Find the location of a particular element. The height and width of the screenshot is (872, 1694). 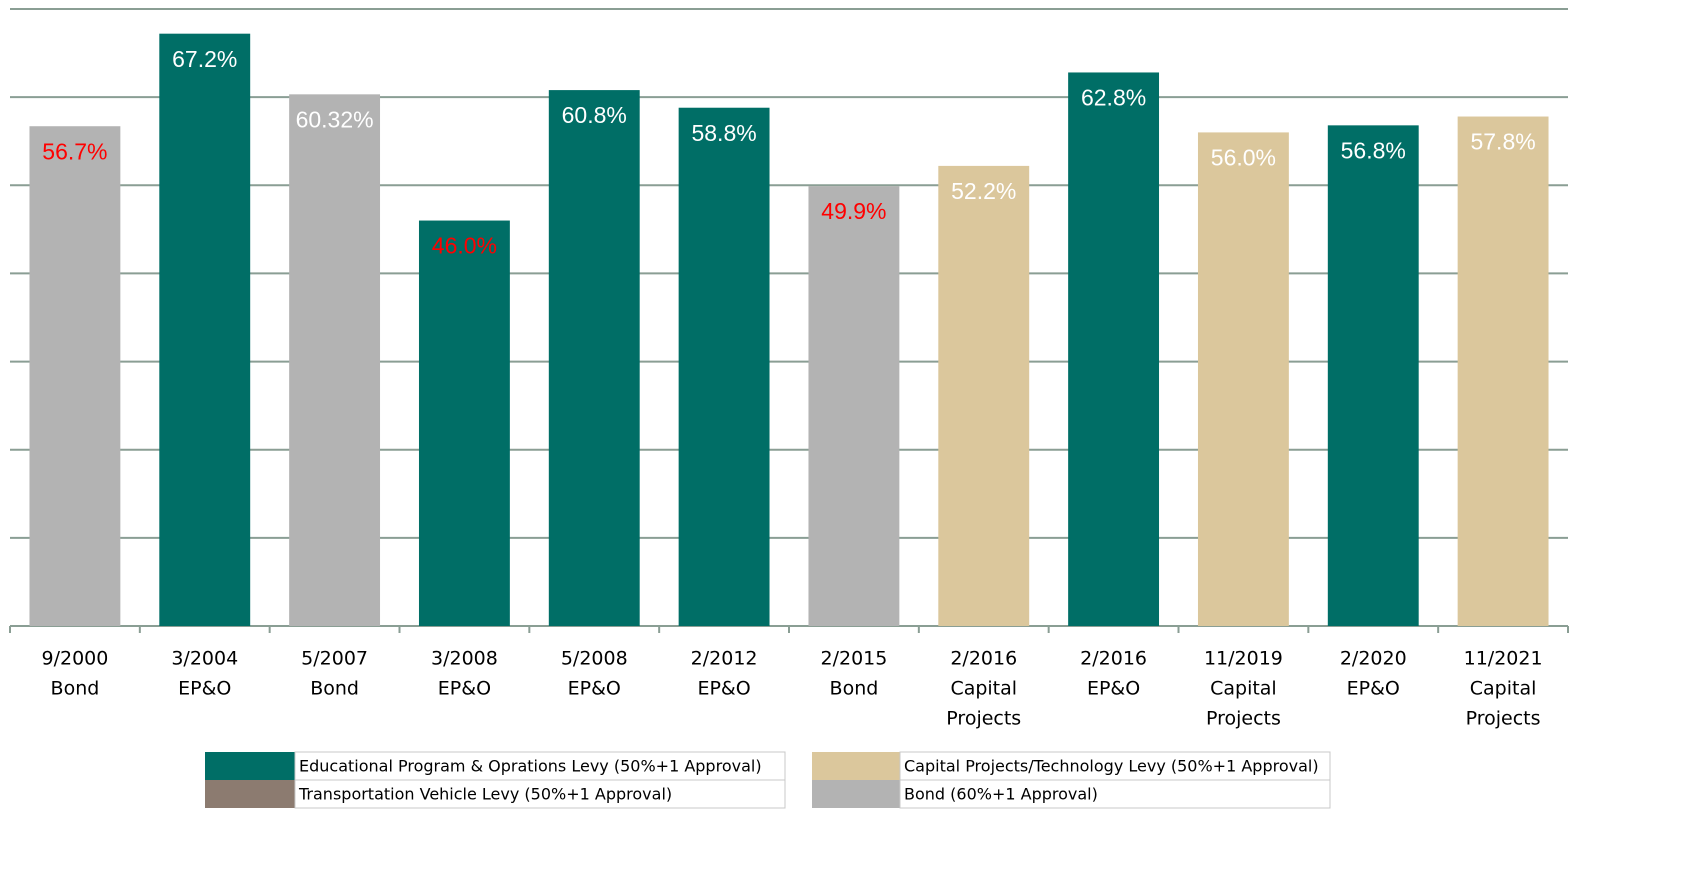

x-tick-label: 2/2015 is located at coordinates (853, 659).